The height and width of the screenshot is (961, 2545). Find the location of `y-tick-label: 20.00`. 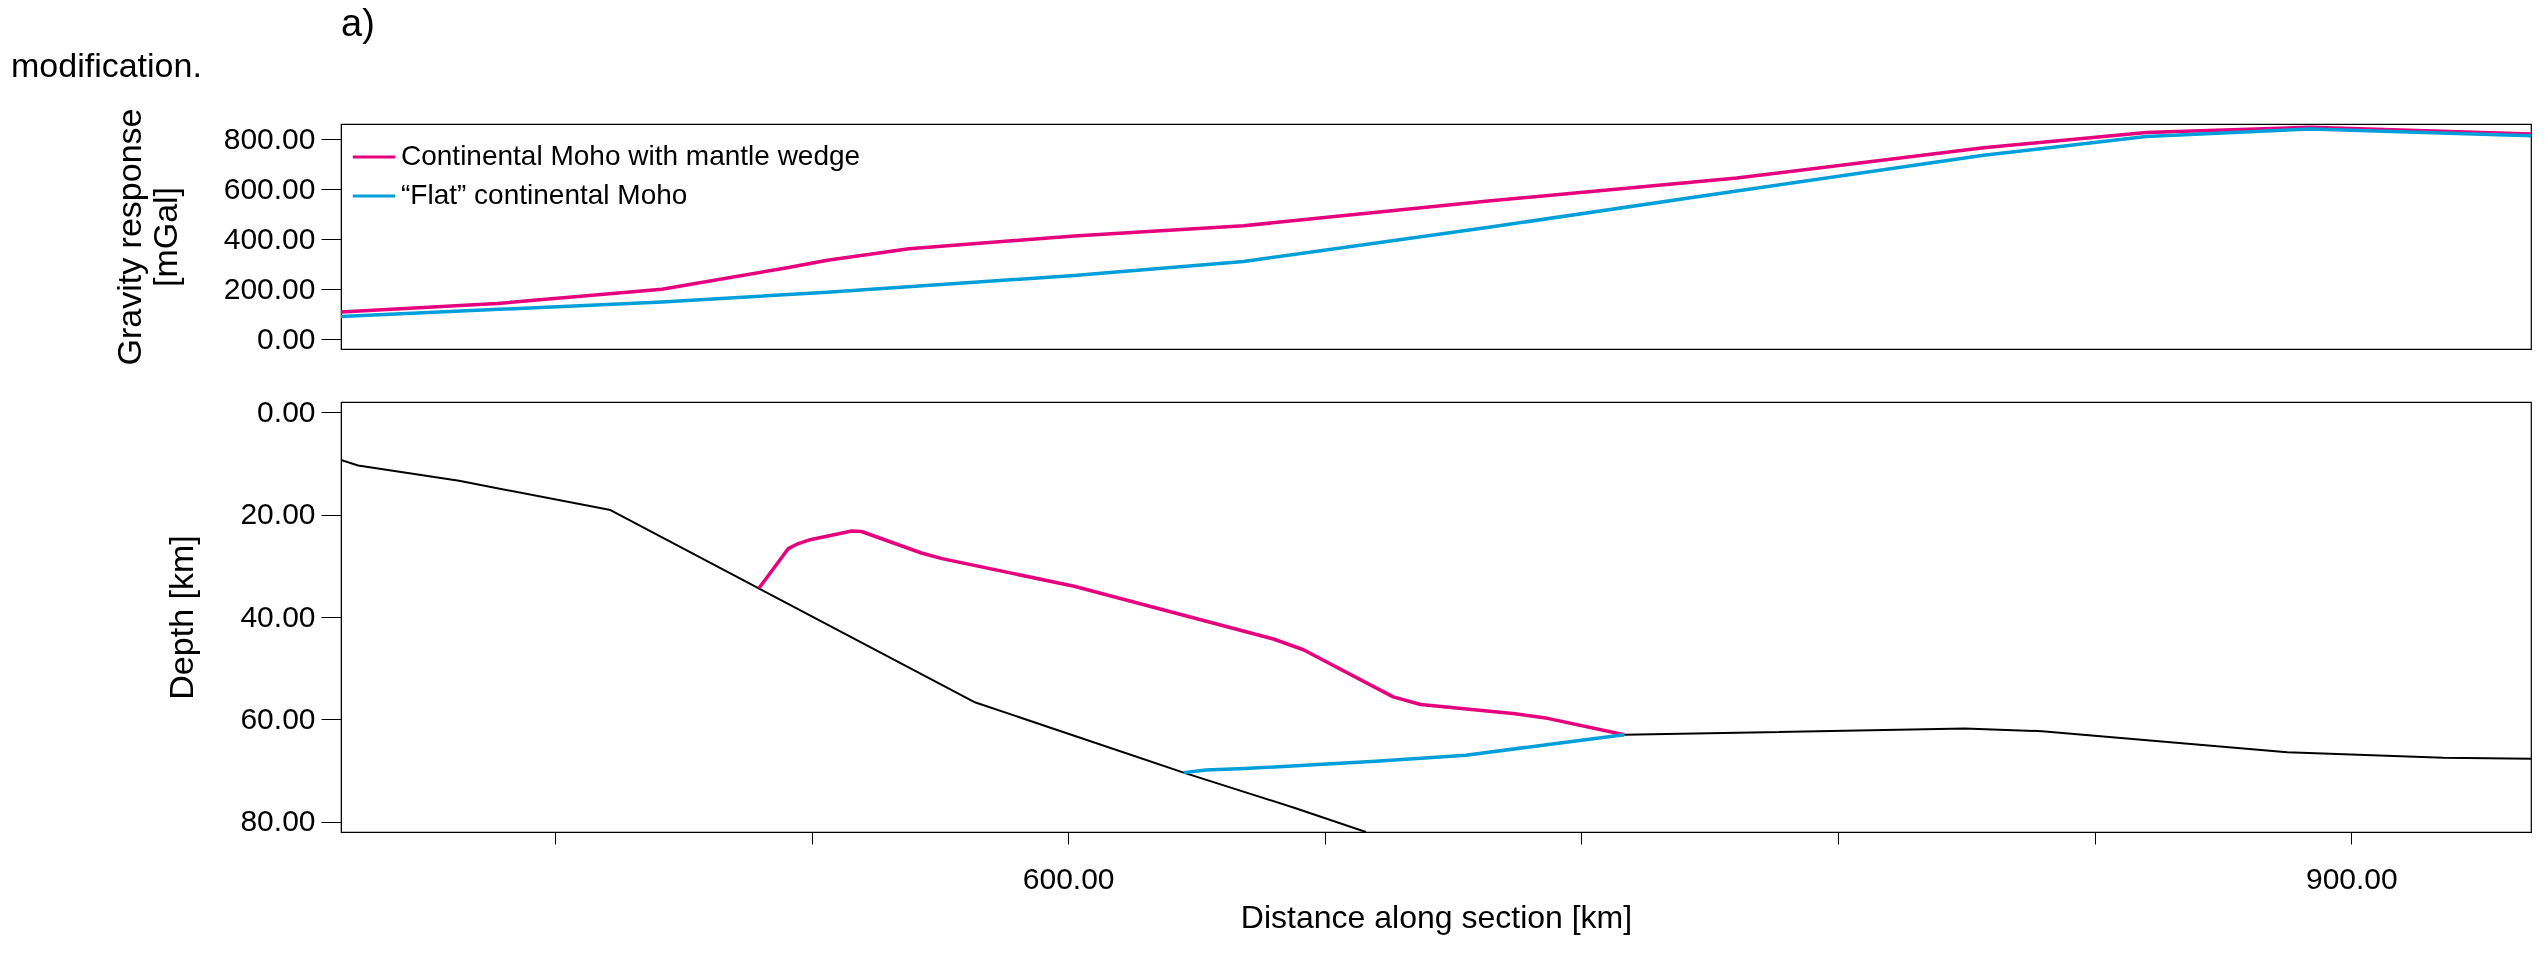

y-tick-label: 20.00 is located at coordinates (278, 514).